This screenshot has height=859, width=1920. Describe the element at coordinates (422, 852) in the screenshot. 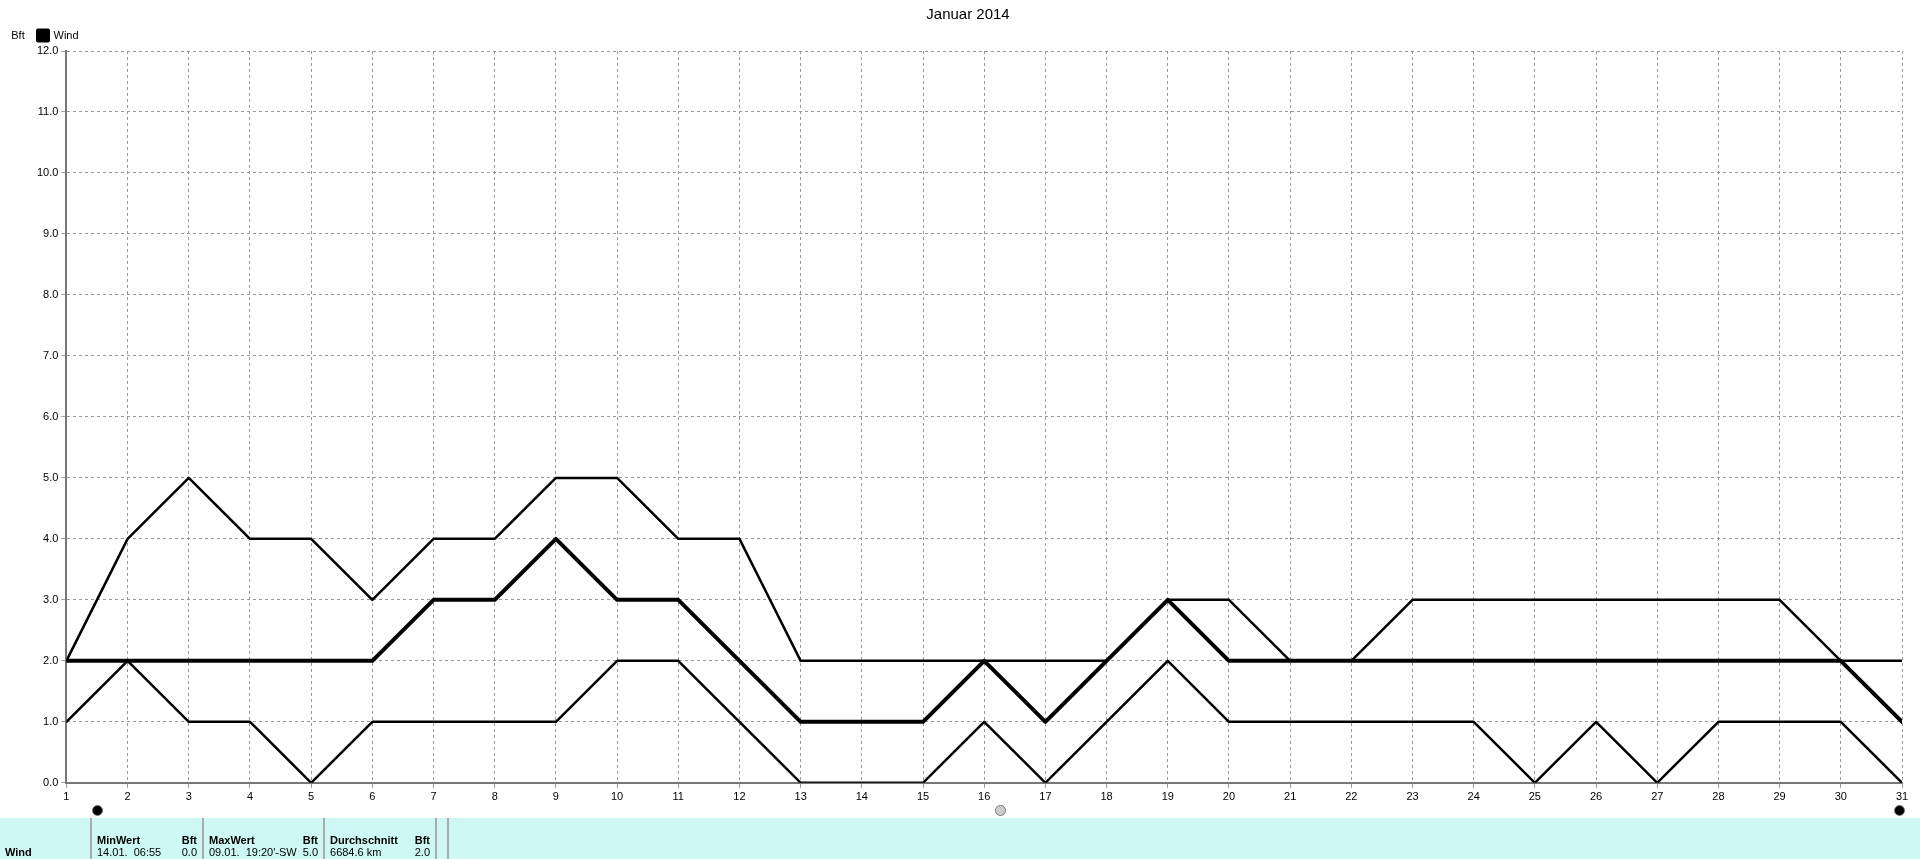

I see `text: 2.0` at that location.